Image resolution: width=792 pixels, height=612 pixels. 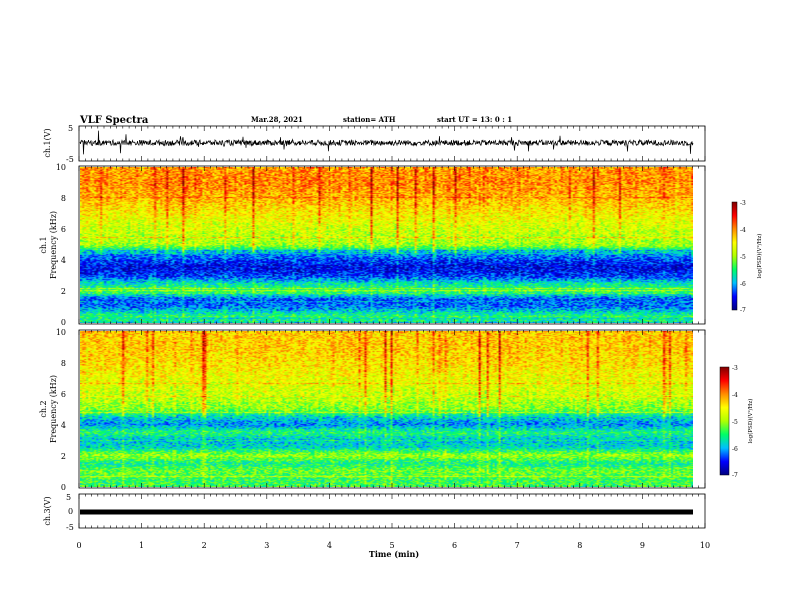 What do you see at coordinates (759, 256) in the screenshot?
I see `ch1-colorbar-label: log(PSD)(V²/Hz)` at bounding box center [759, 256].